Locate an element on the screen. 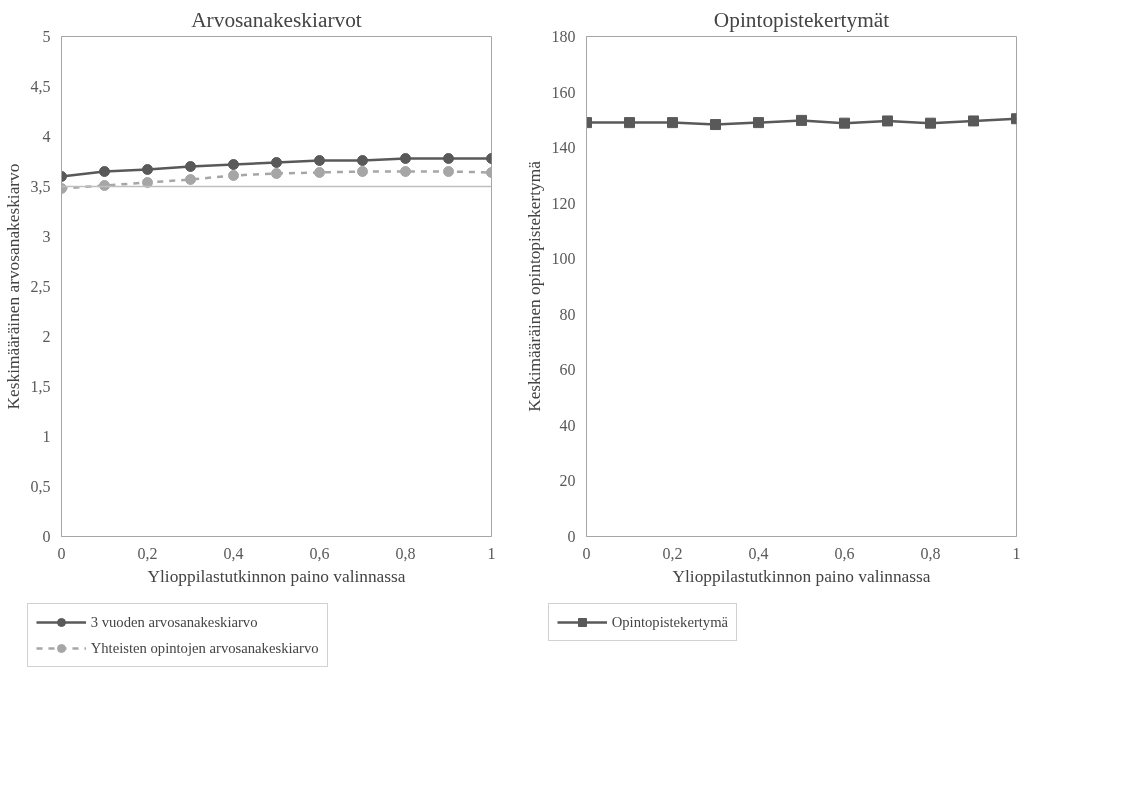 Image resolution: width=1125 pixels, height=803 pixels. y-tick-label: 4,5 is located at coordinates (40, 86).